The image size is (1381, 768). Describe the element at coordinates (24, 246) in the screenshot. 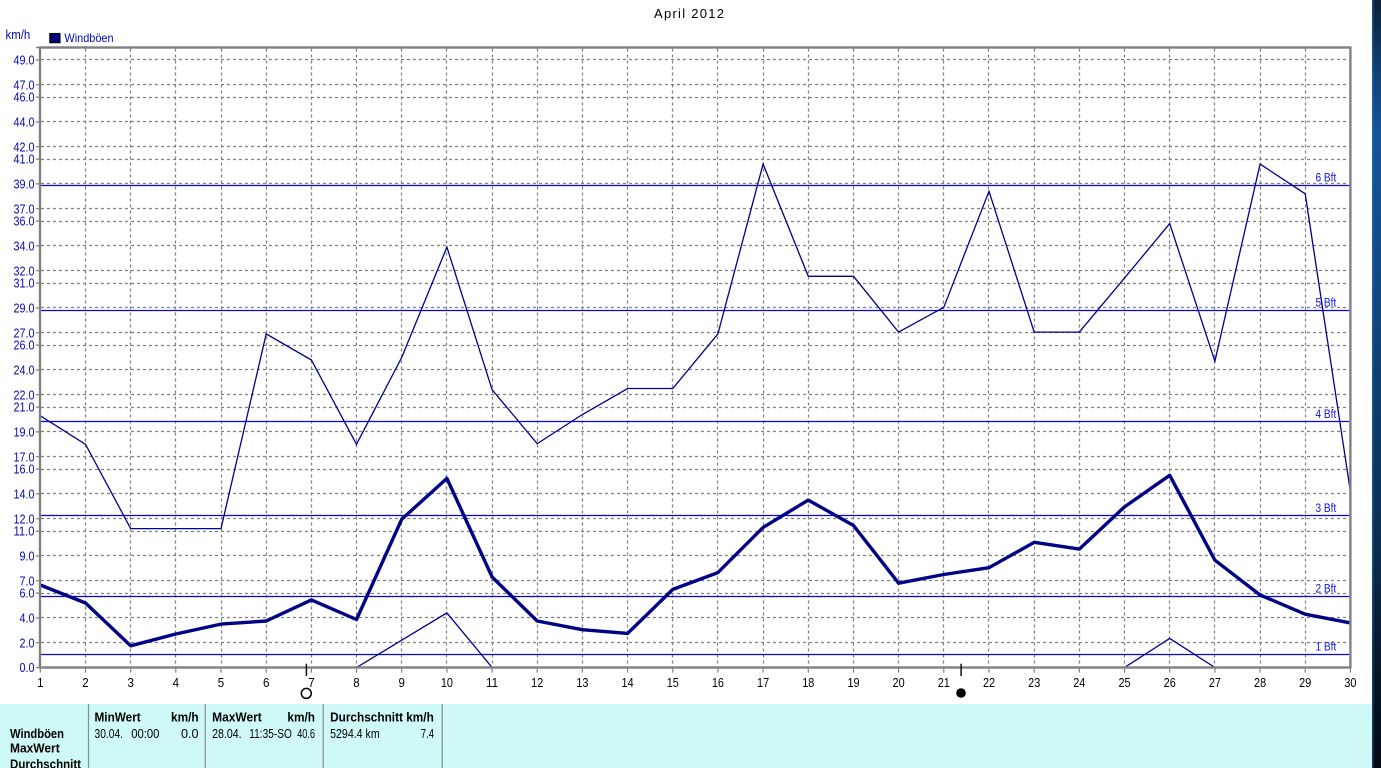

I see `svg-text: 34.0` at that location.